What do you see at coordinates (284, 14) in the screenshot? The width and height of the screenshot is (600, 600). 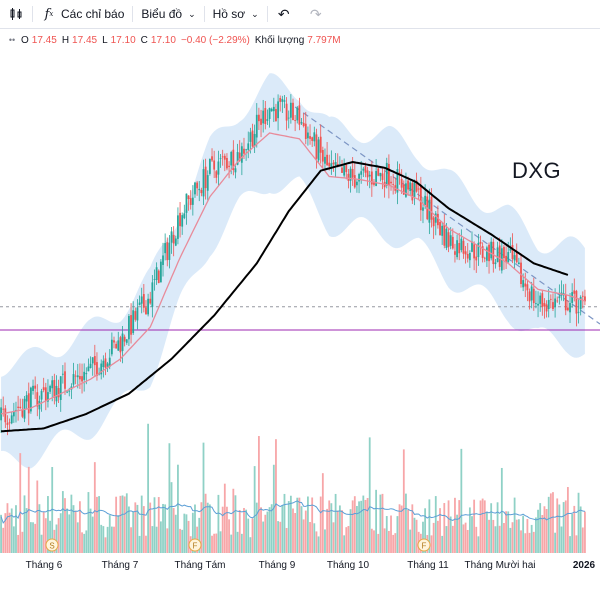 I see `undo-button: ↶` at bounding box center [284, 14].